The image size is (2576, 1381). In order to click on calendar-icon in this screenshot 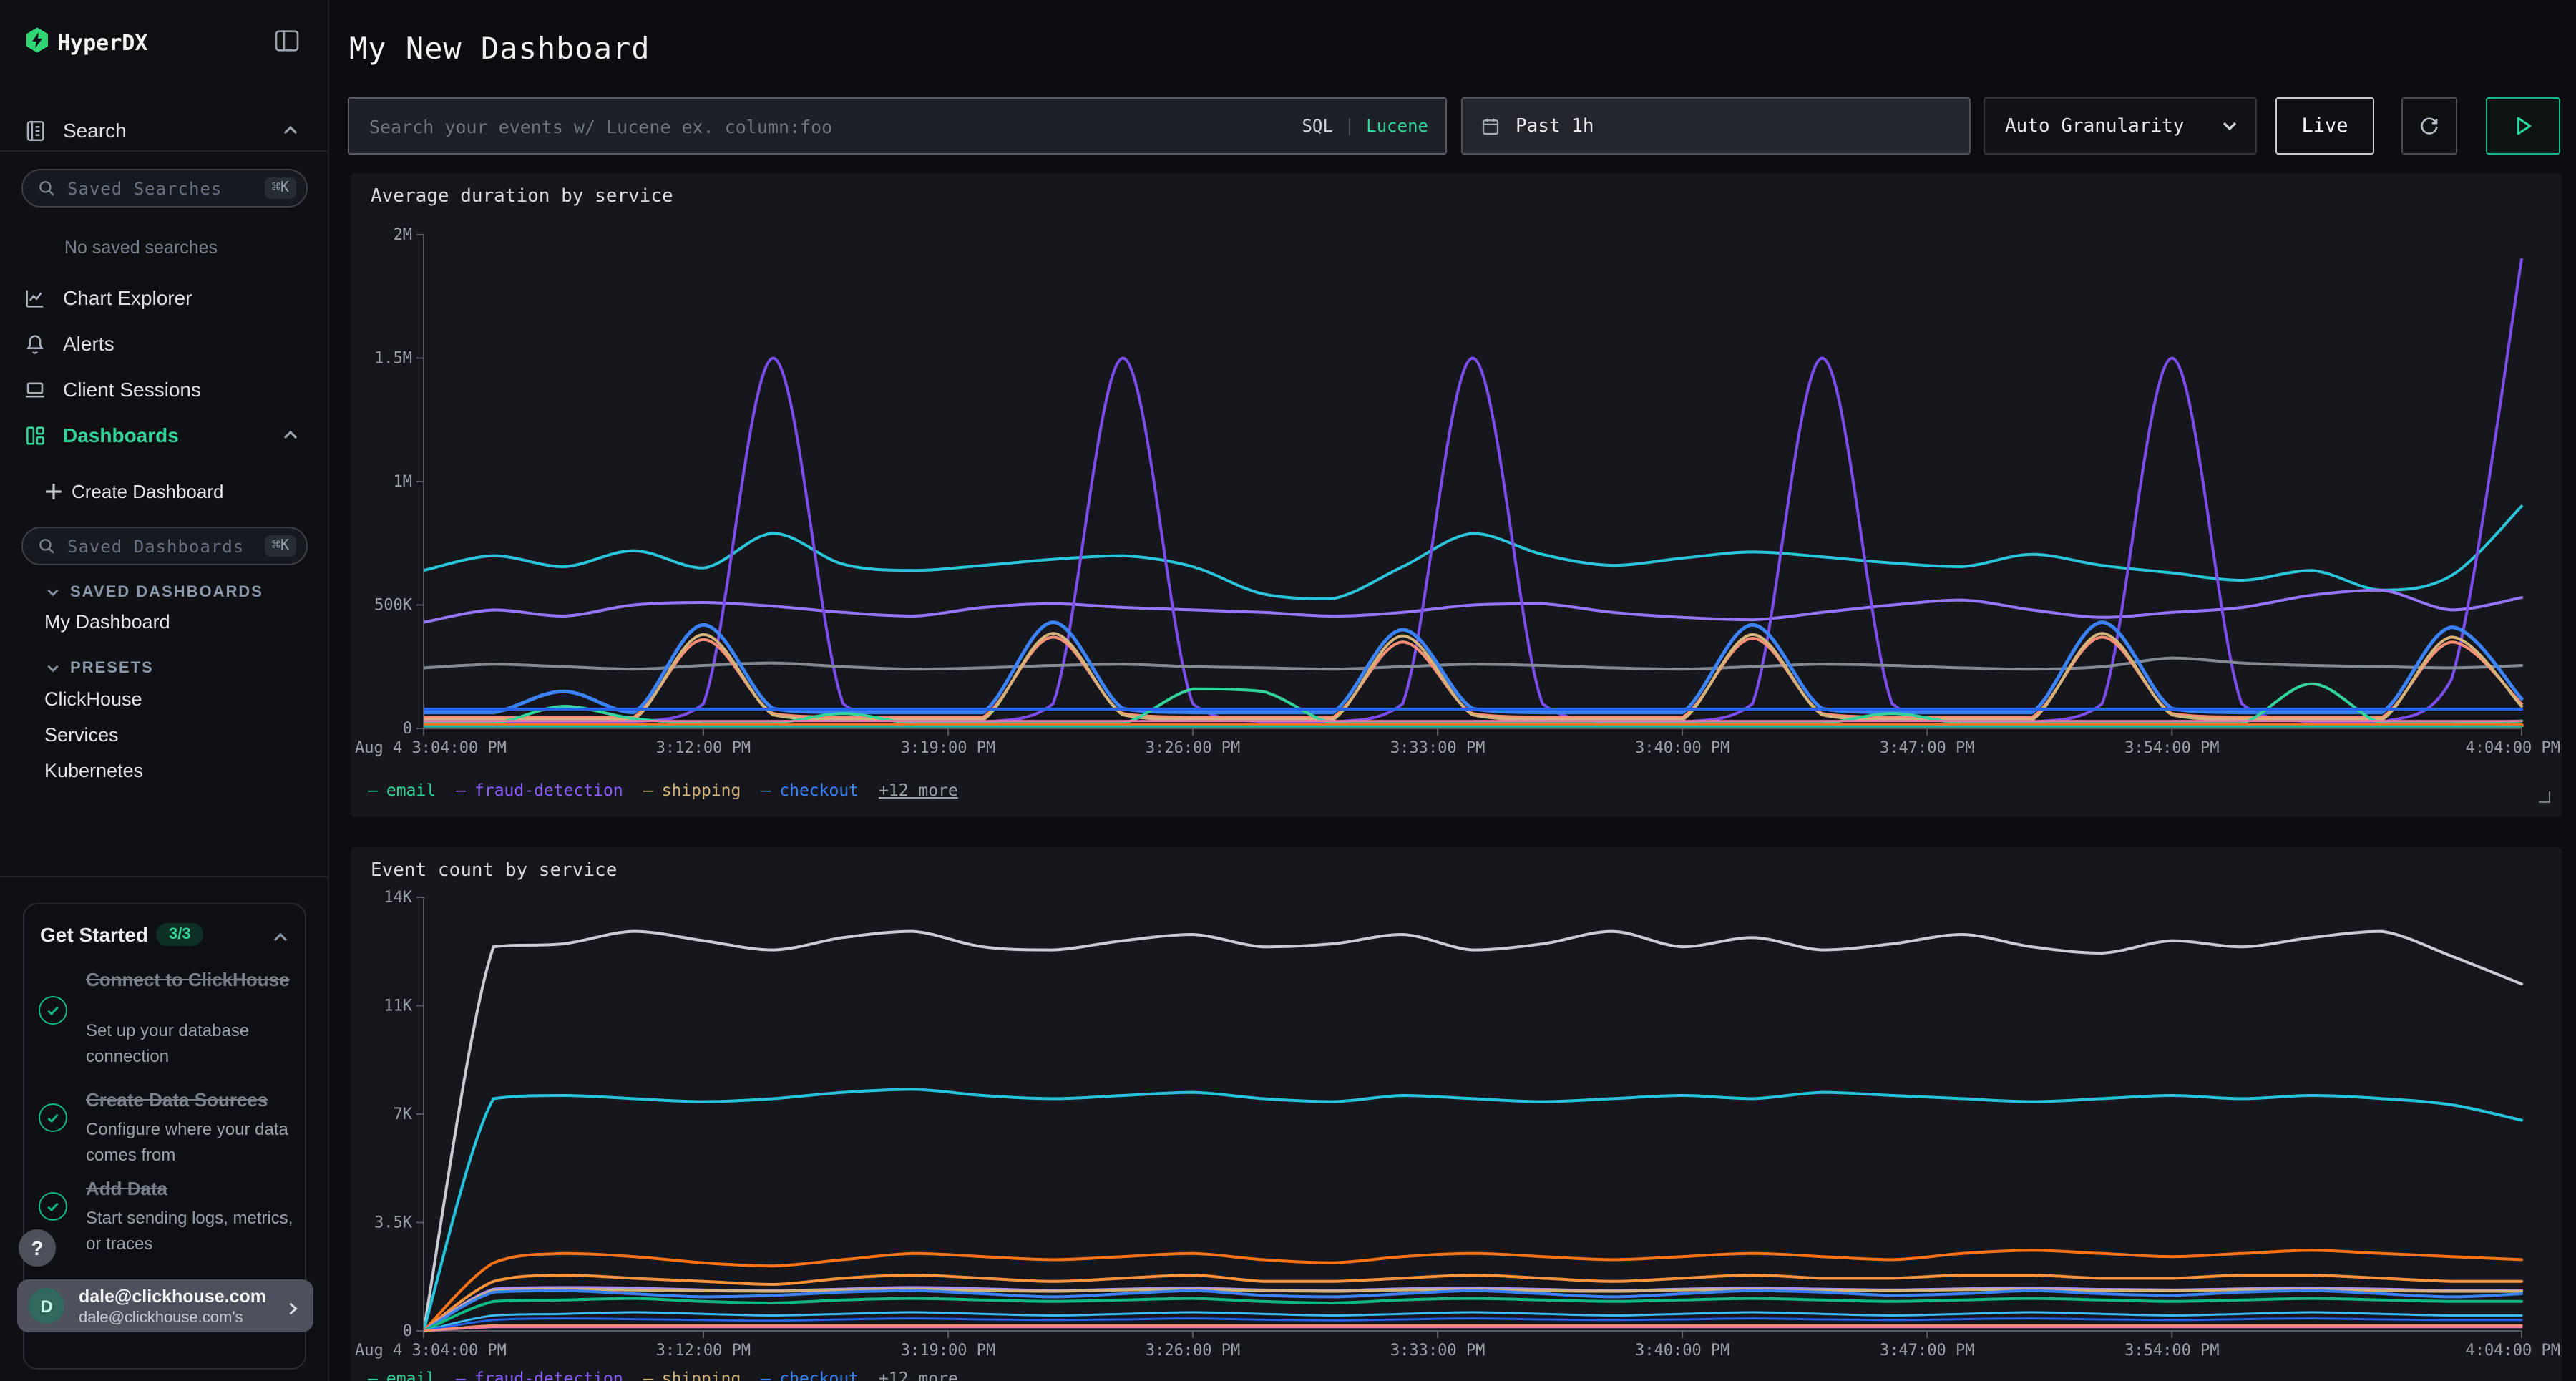, I will do `click(1490, 126)`.